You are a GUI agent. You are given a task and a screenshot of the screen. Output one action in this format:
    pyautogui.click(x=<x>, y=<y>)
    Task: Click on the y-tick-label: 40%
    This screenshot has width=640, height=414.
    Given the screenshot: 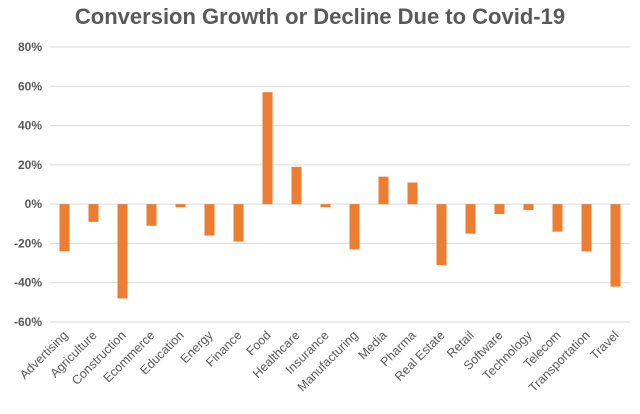 What is the action you would take?
    pyautogui.click(x=30, y=126)
    